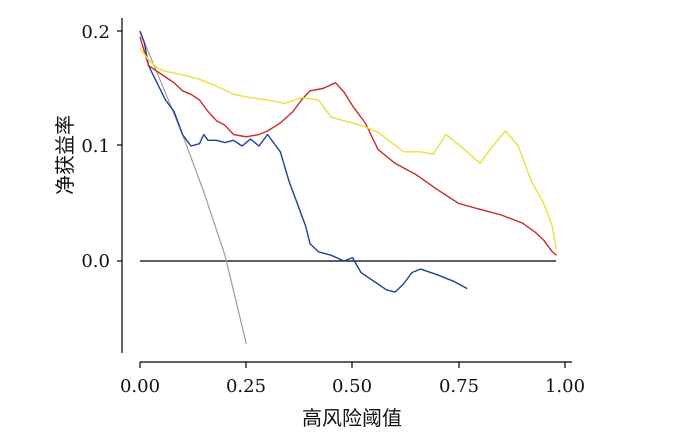 Image resolution: width=683 pixels, height=433 pixels. What do you see at coordinates (565, 386) in the screenshot?
I see `x-tick-label: 1.00` at bounding box center [565, 386].